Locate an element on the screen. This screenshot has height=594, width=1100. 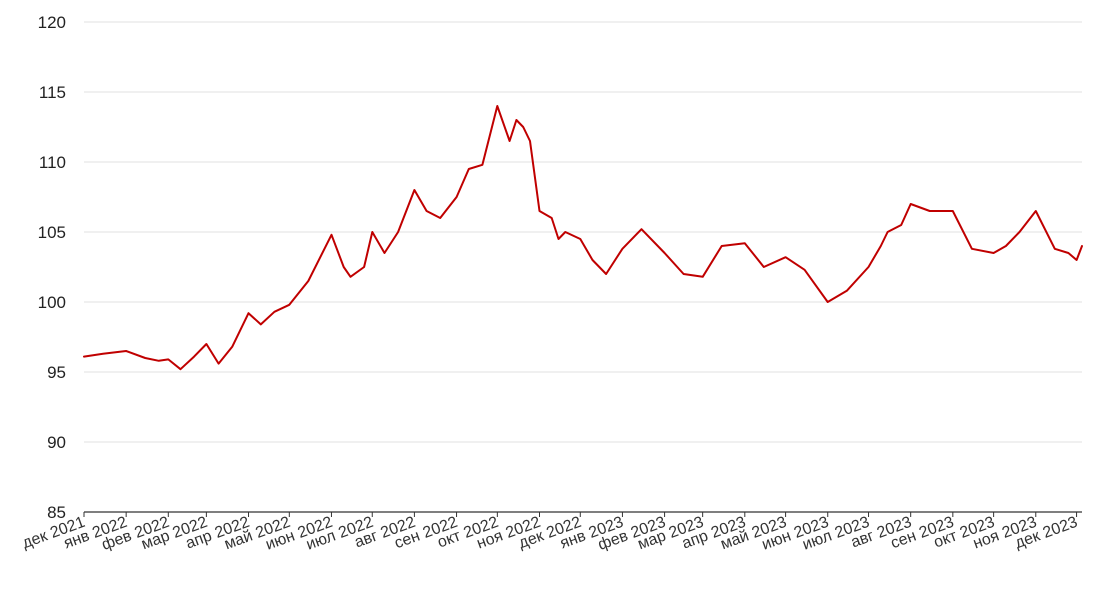
y-tick-label: 105 is located at coordinates (52, 232).